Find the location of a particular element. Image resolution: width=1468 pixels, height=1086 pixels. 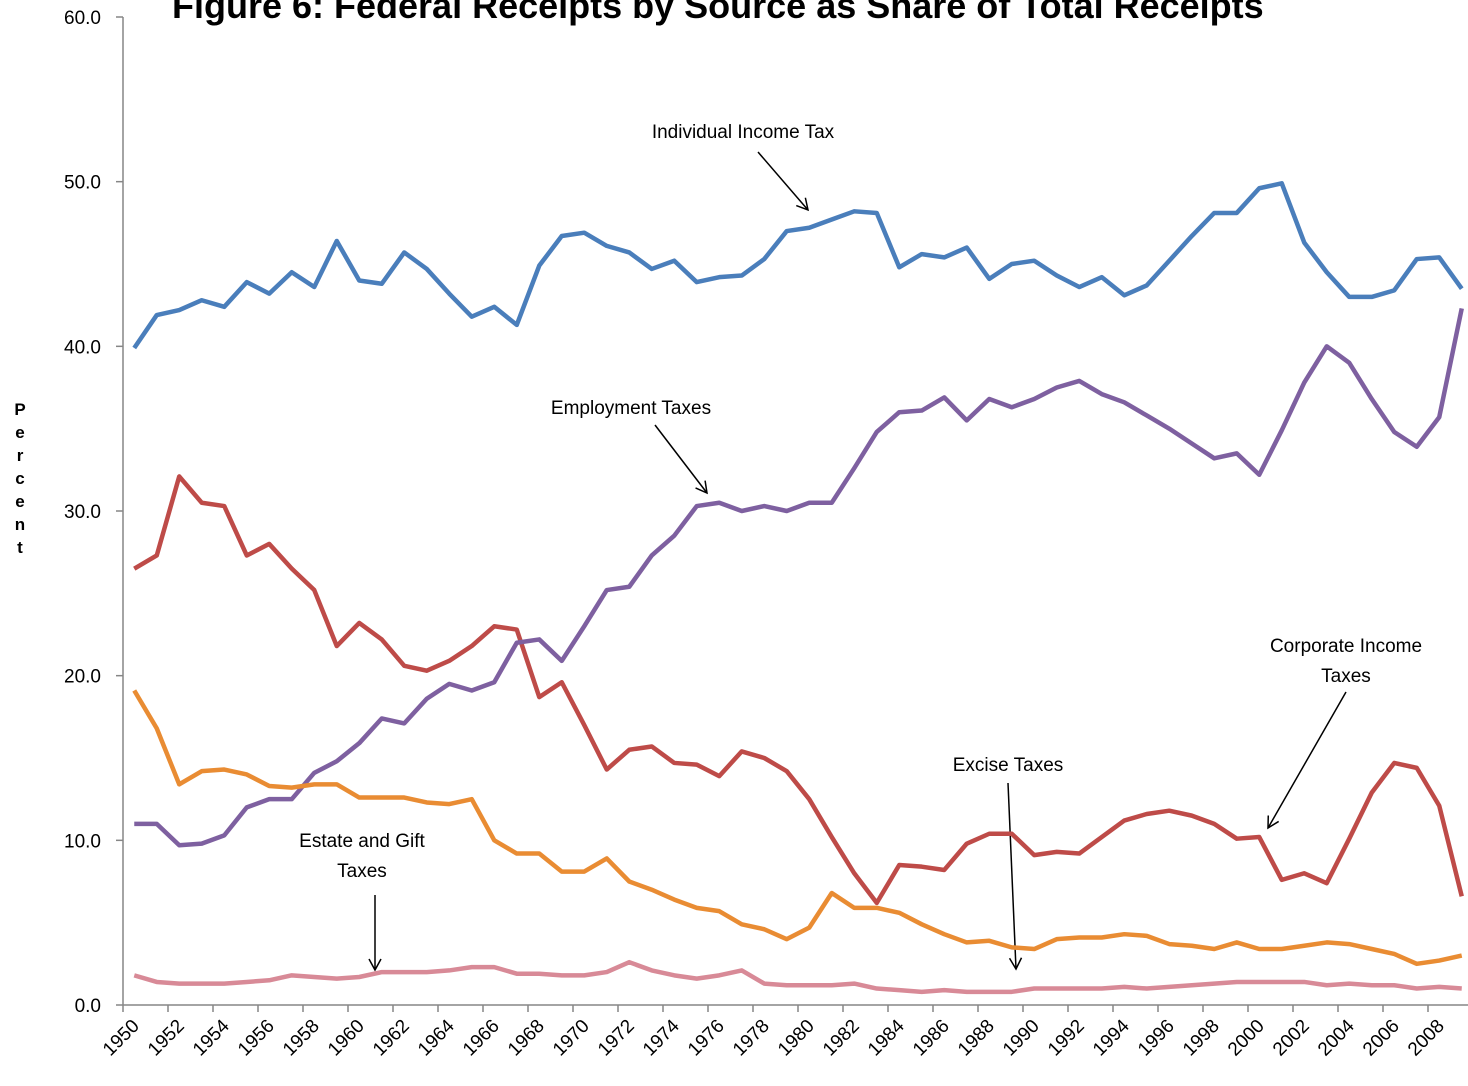

x-tick-label: 1960 is located at coordinates (346, 1038).